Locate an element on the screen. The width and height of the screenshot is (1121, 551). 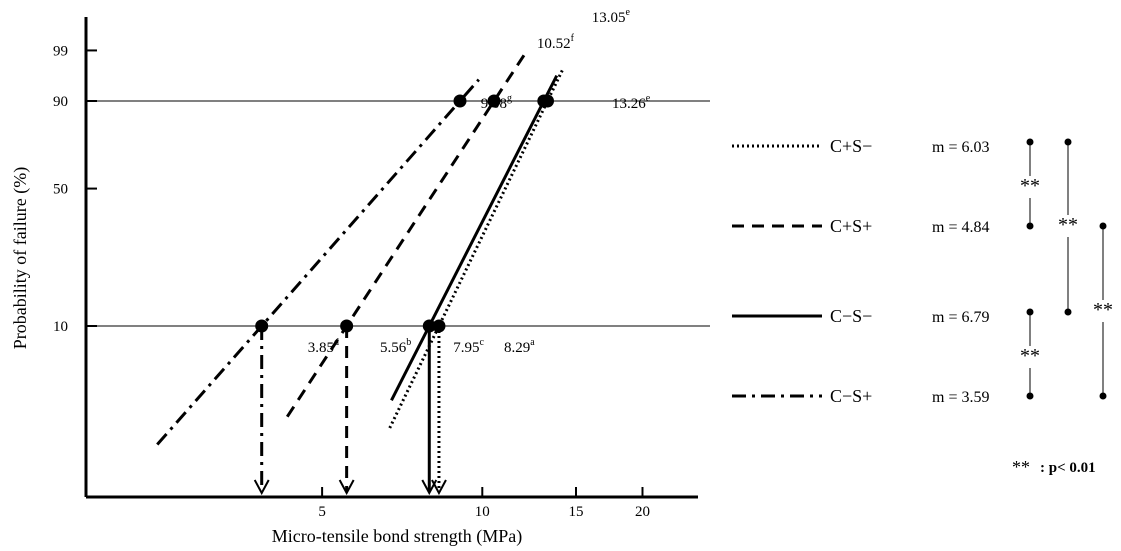
legend-m-0: m = 6.03 is located at coordinates (960, 147).